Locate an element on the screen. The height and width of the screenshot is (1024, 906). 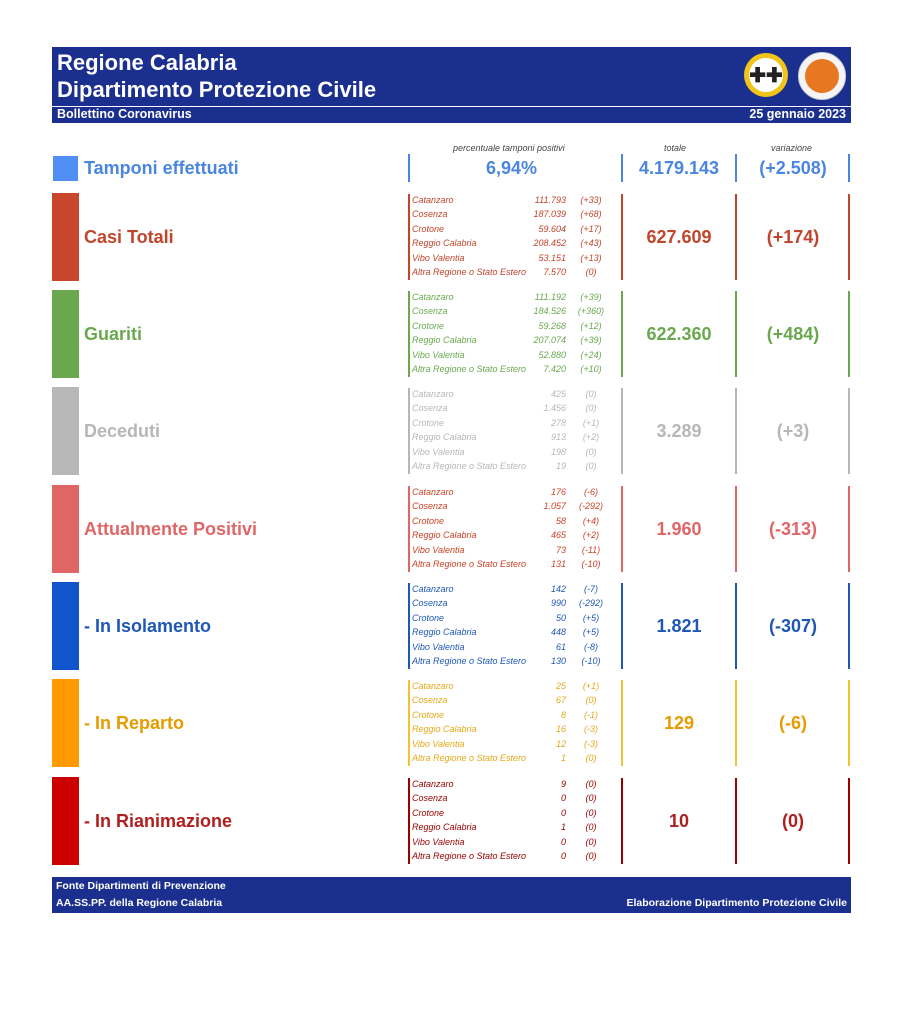
province-delta: (+4) is located at coordinates (591, 520).